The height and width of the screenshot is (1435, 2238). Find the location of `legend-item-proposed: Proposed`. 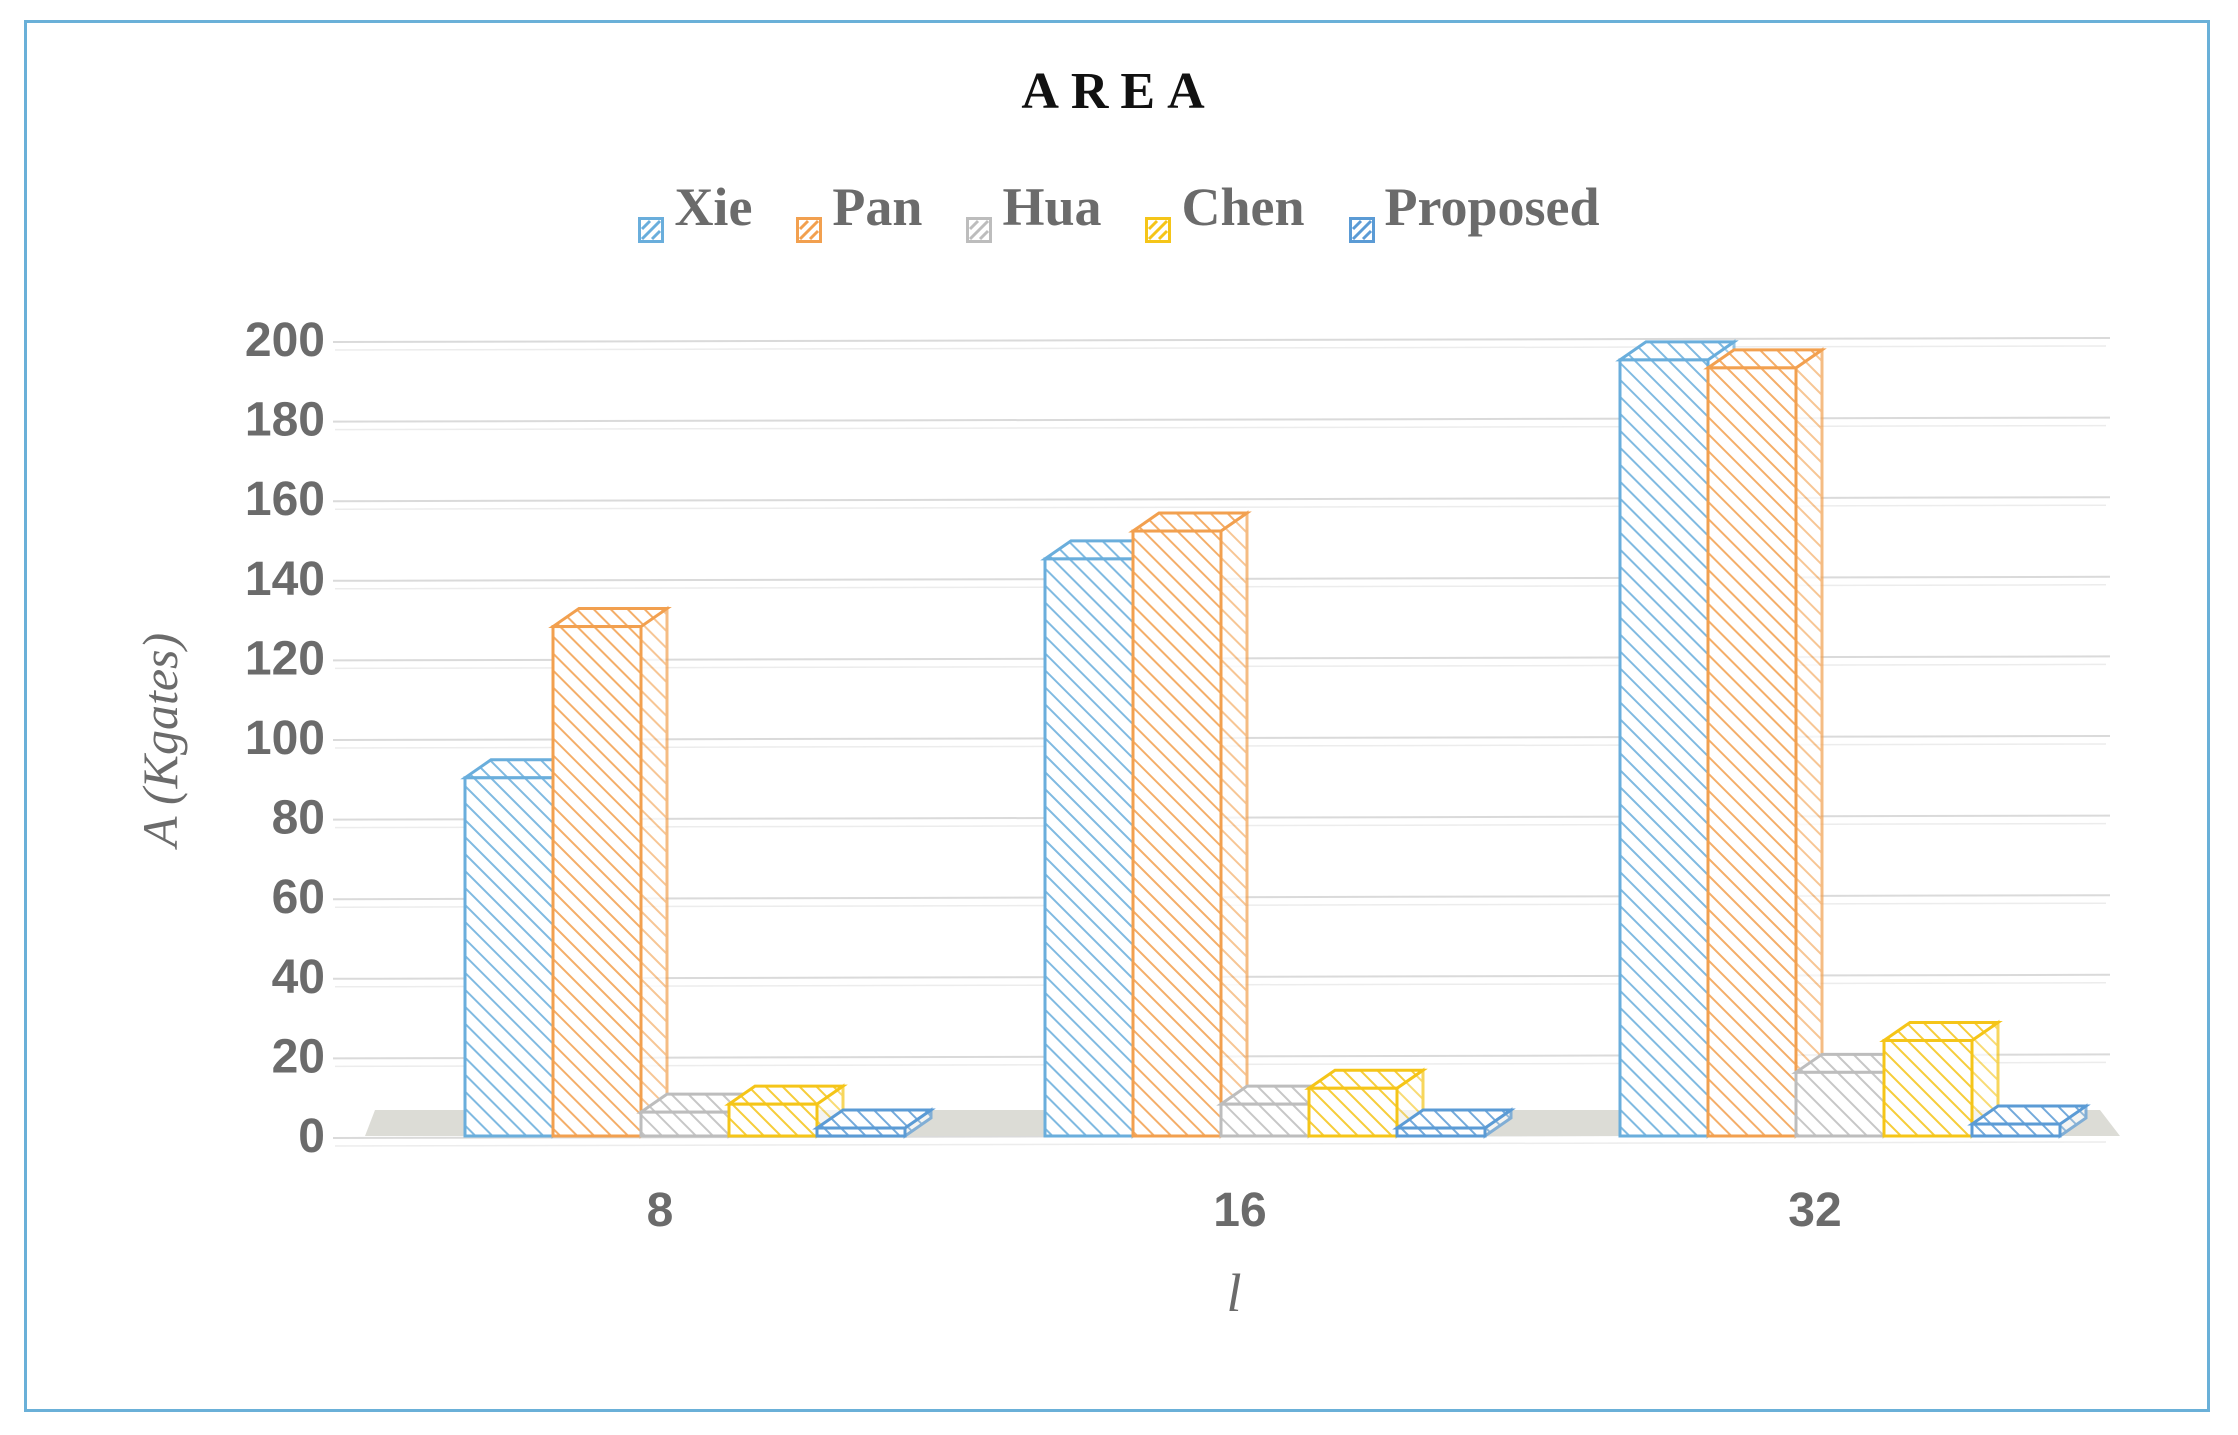

legend-item-proposed: Proposed is located at coordinates (1474, 209).